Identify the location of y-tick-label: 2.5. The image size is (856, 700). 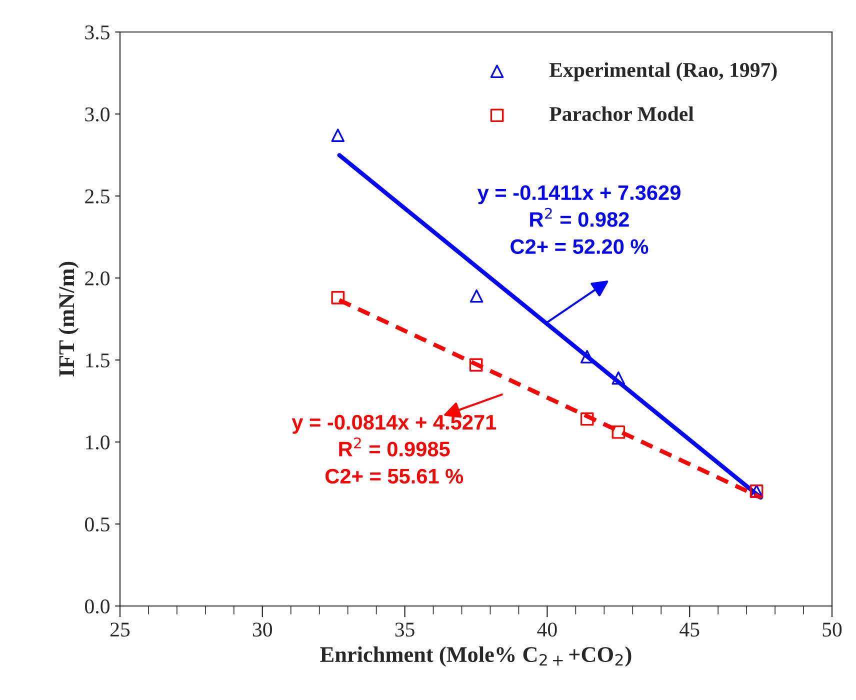
(97, 196).